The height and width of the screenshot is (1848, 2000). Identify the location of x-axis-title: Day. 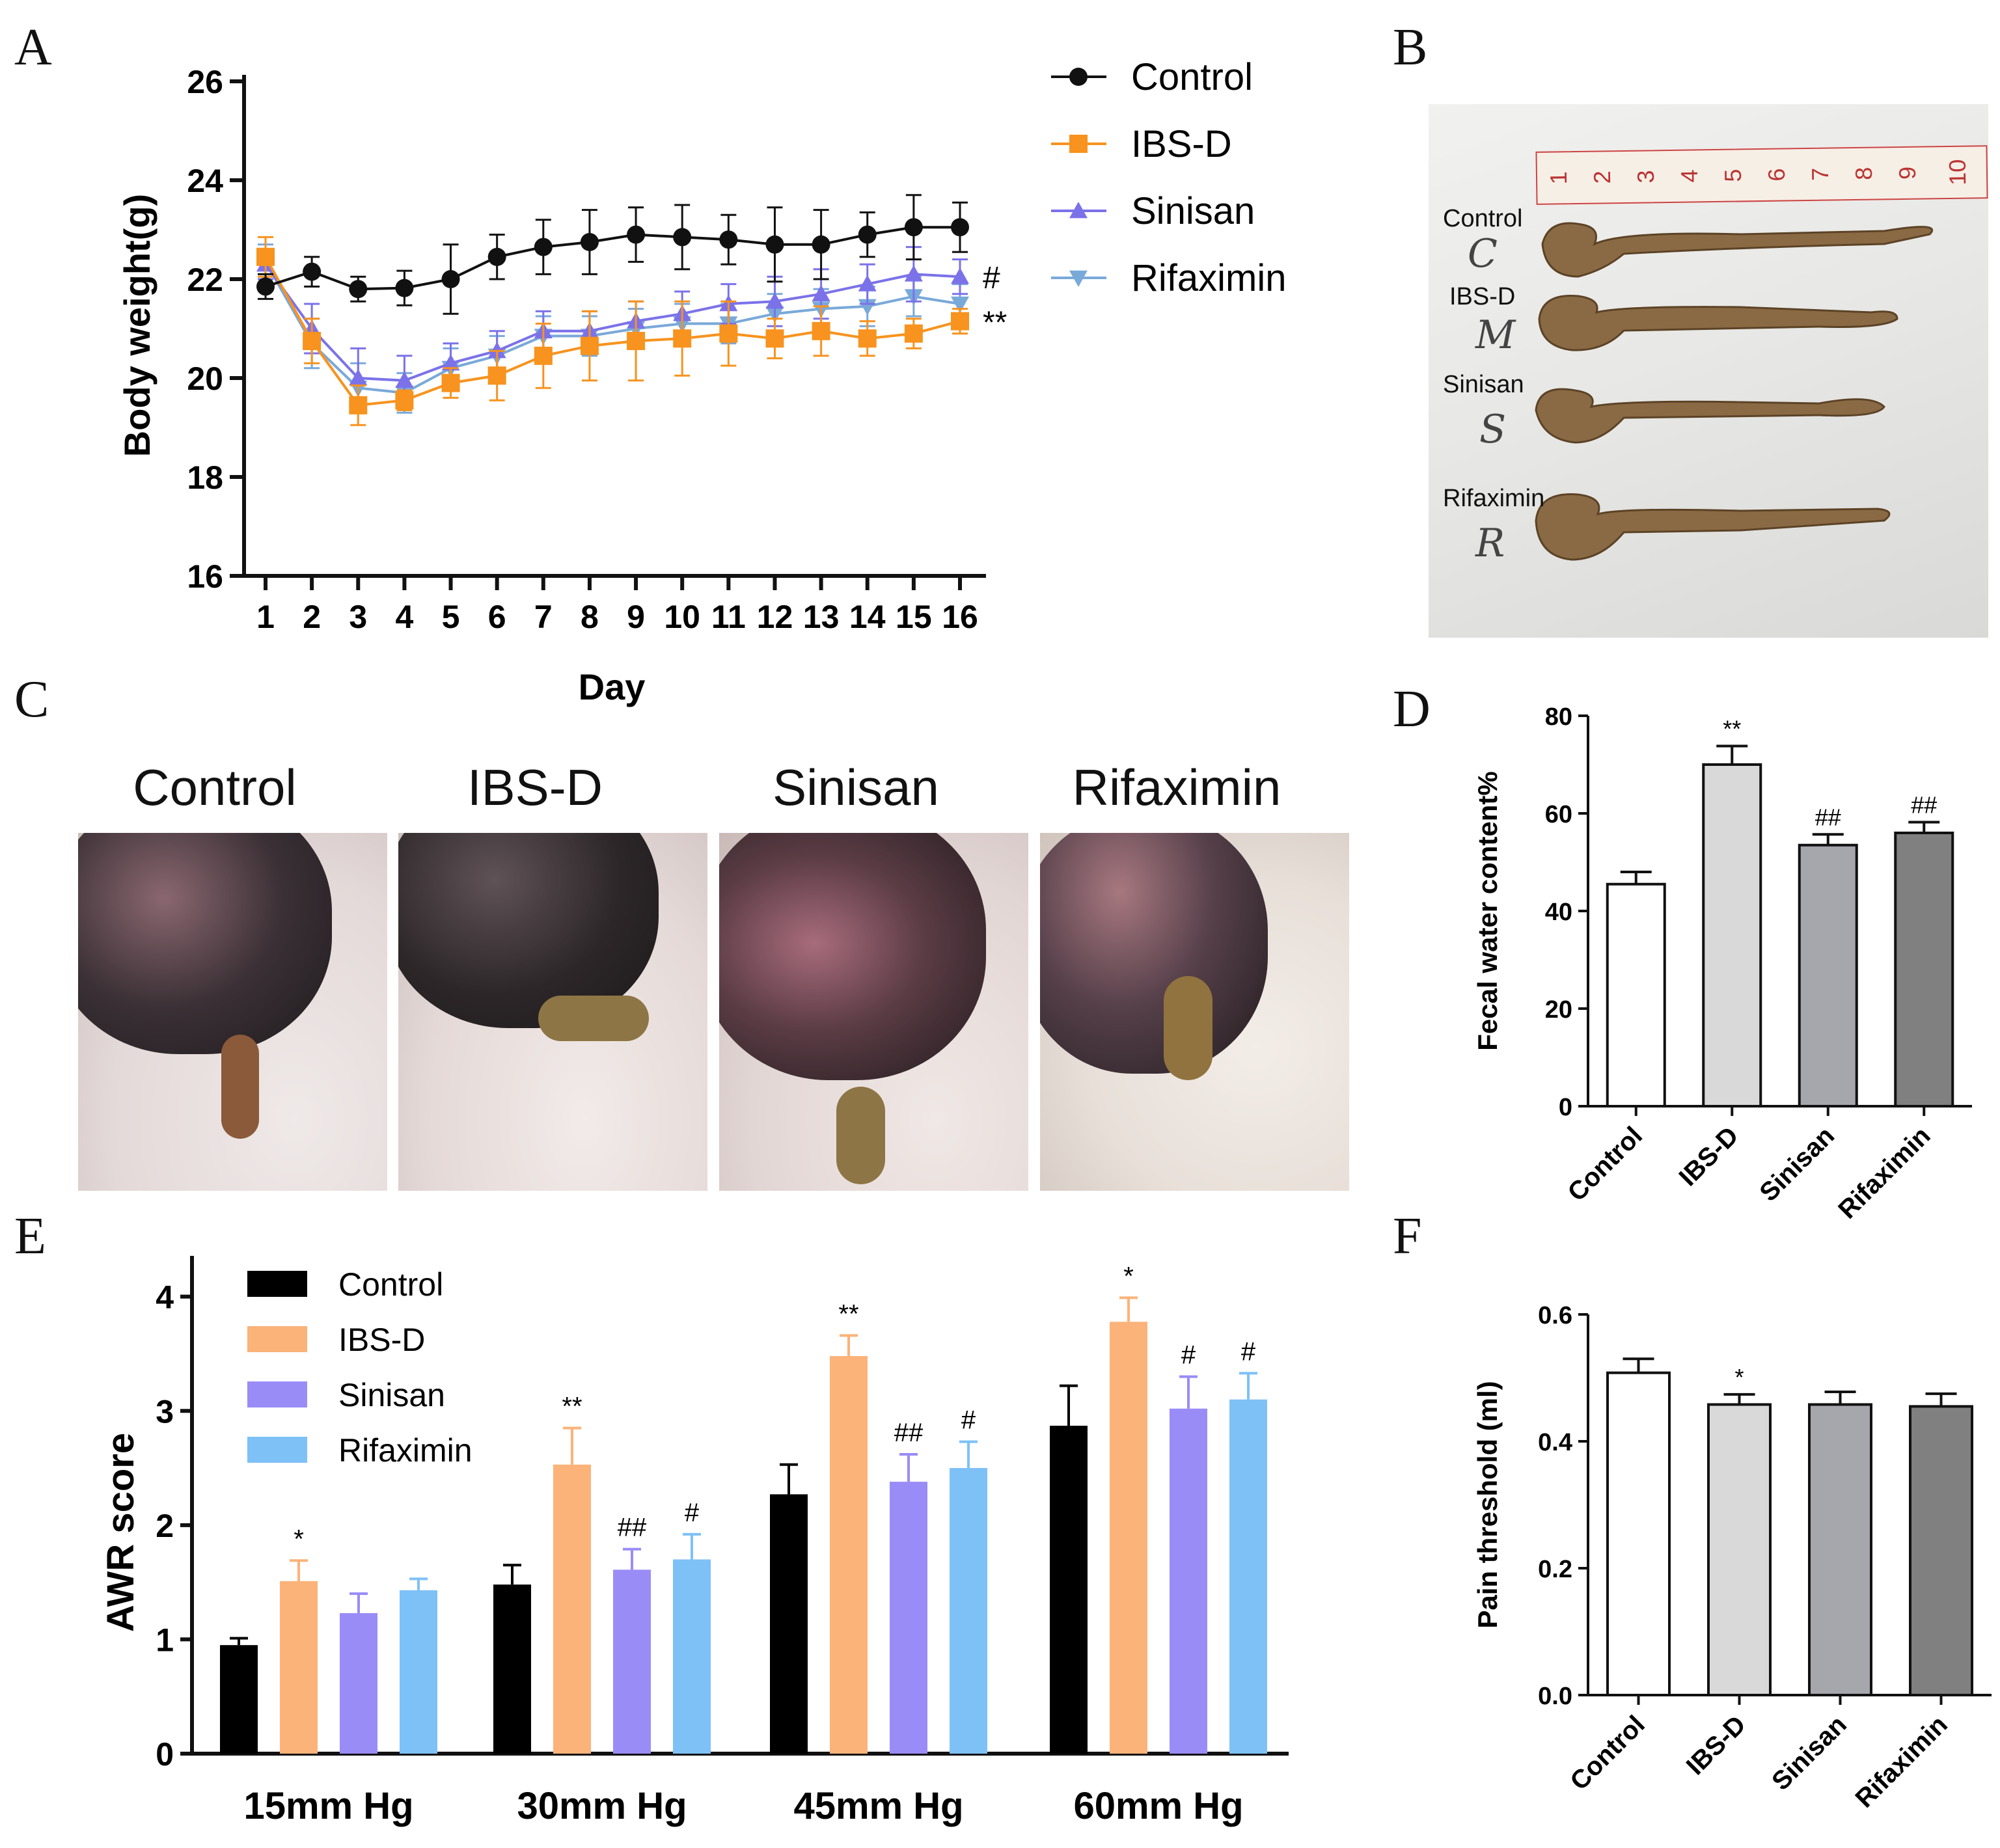
(612, 686).